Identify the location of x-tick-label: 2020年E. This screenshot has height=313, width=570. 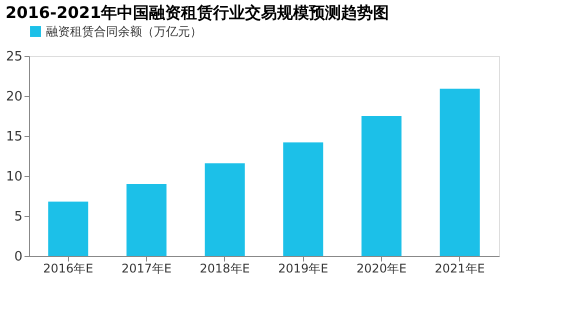
(381, 269).